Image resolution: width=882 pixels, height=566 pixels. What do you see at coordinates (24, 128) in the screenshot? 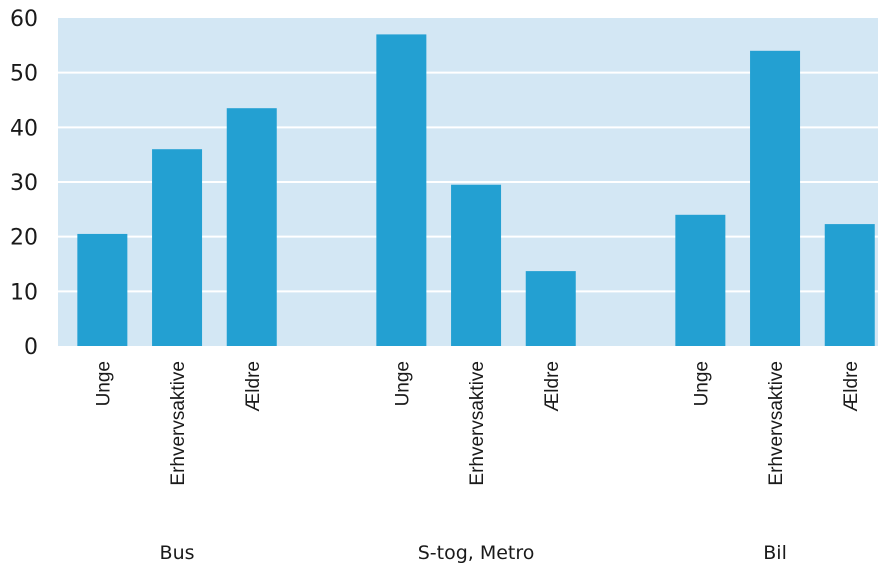
I see `y-tick-label: 40` at bounding box center [24, 128].